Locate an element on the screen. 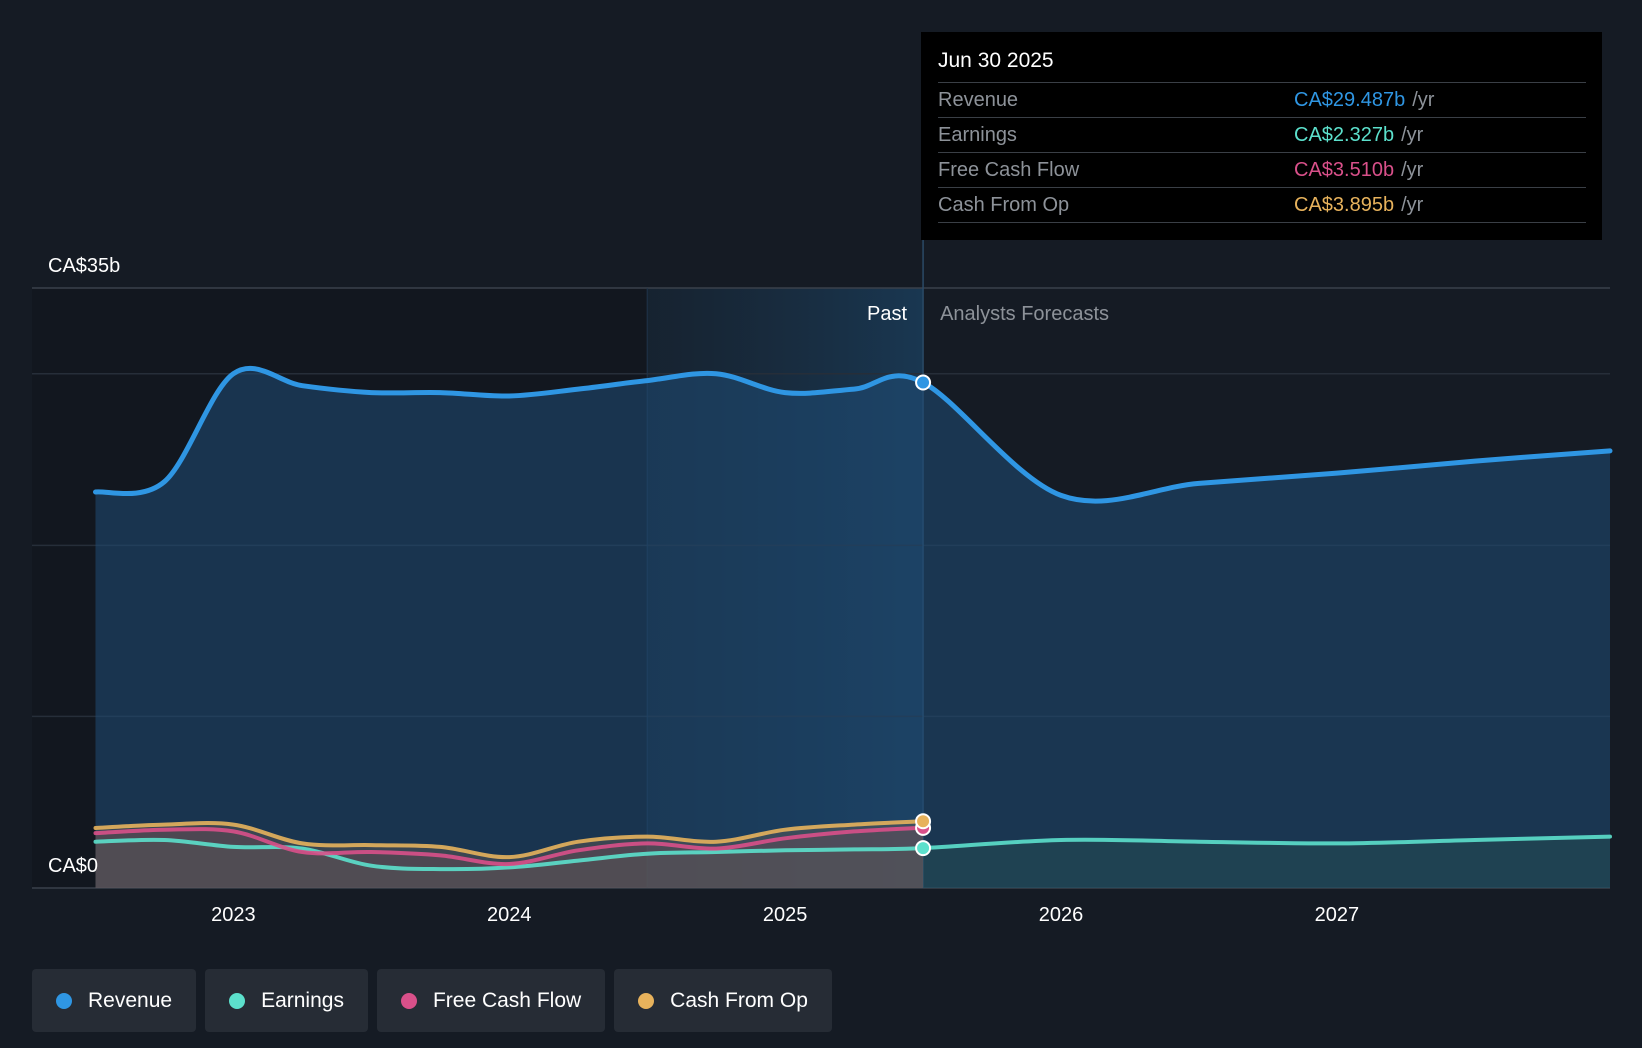 This screenshot has height=1048, width=1642. legend-label: Earnings is located at coordinates (302, 1000).